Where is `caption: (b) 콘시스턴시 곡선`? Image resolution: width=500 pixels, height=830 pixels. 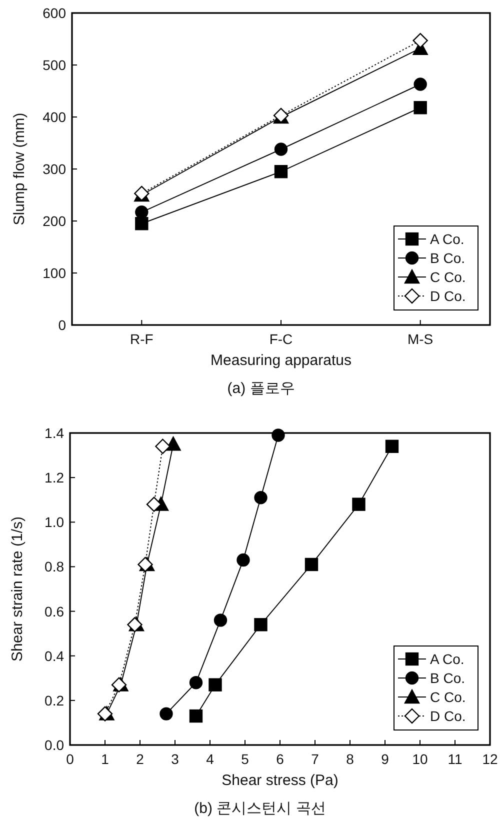 caption: (b) 콘시스턴시 곡선 is located at coordinates (260, 808).